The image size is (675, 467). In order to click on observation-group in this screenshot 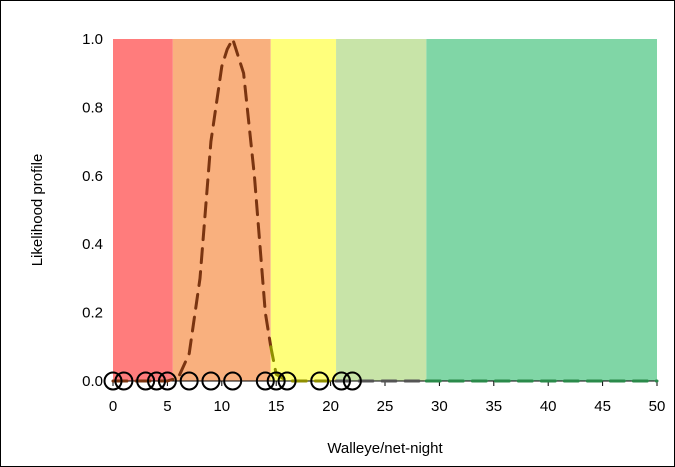, I will do `click(232, 381)`.